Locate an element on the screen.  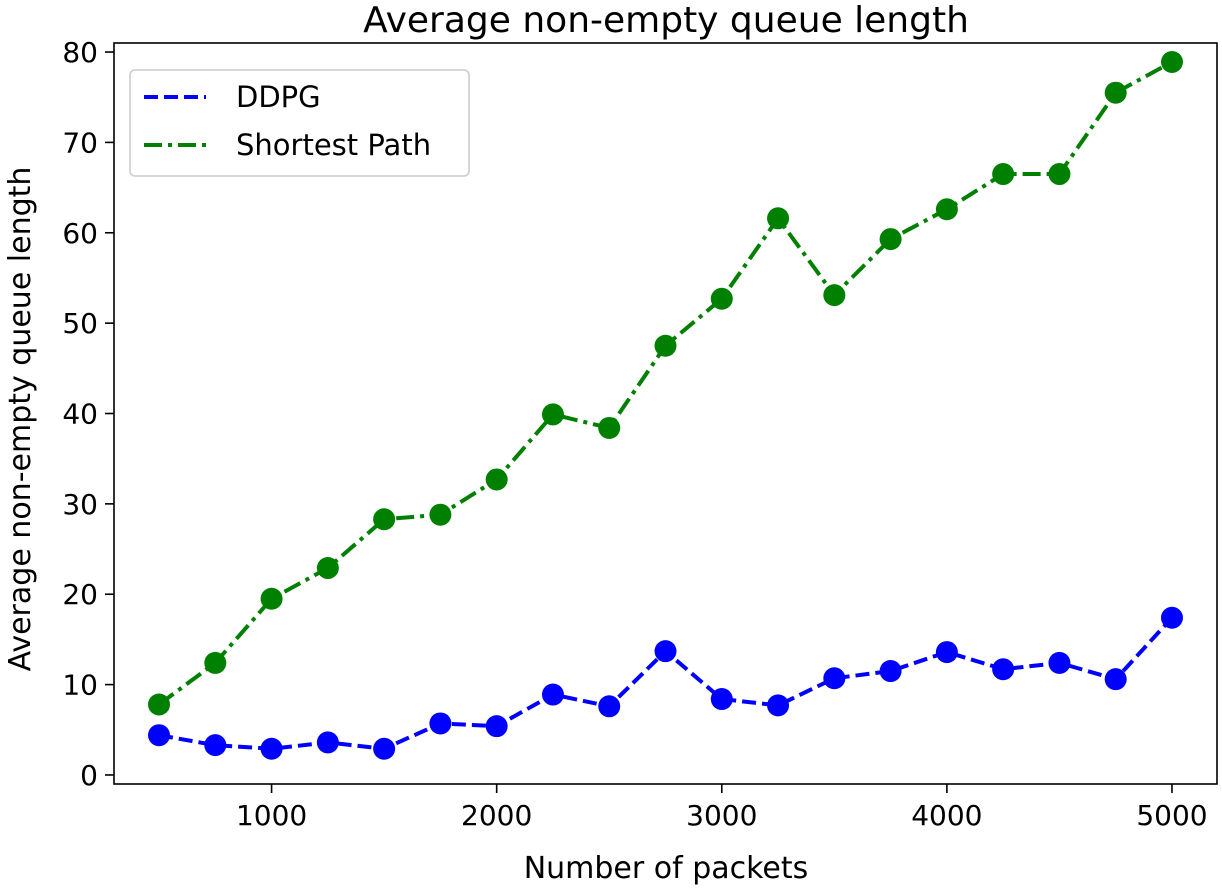
y-tick-label: 10 is located at coordinates (80, 685).